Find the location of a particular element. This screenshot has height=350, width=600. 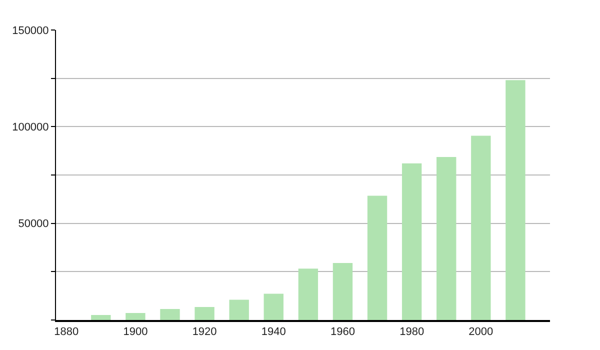

y-tick-label: 50000 is located at coordinates (33, 224).